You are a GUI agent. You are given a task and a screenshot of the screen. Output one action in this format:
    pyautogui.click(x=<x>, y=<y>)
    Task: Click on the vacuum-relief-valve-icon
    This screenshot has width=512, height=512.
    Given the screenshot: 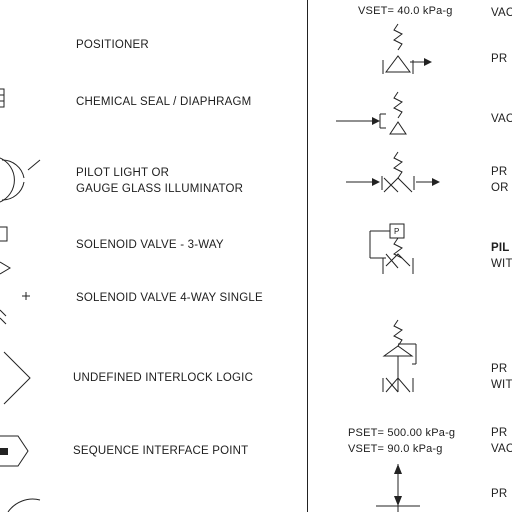 What is the action you would take?
    pyautogui.click(x=407, y=48)
    